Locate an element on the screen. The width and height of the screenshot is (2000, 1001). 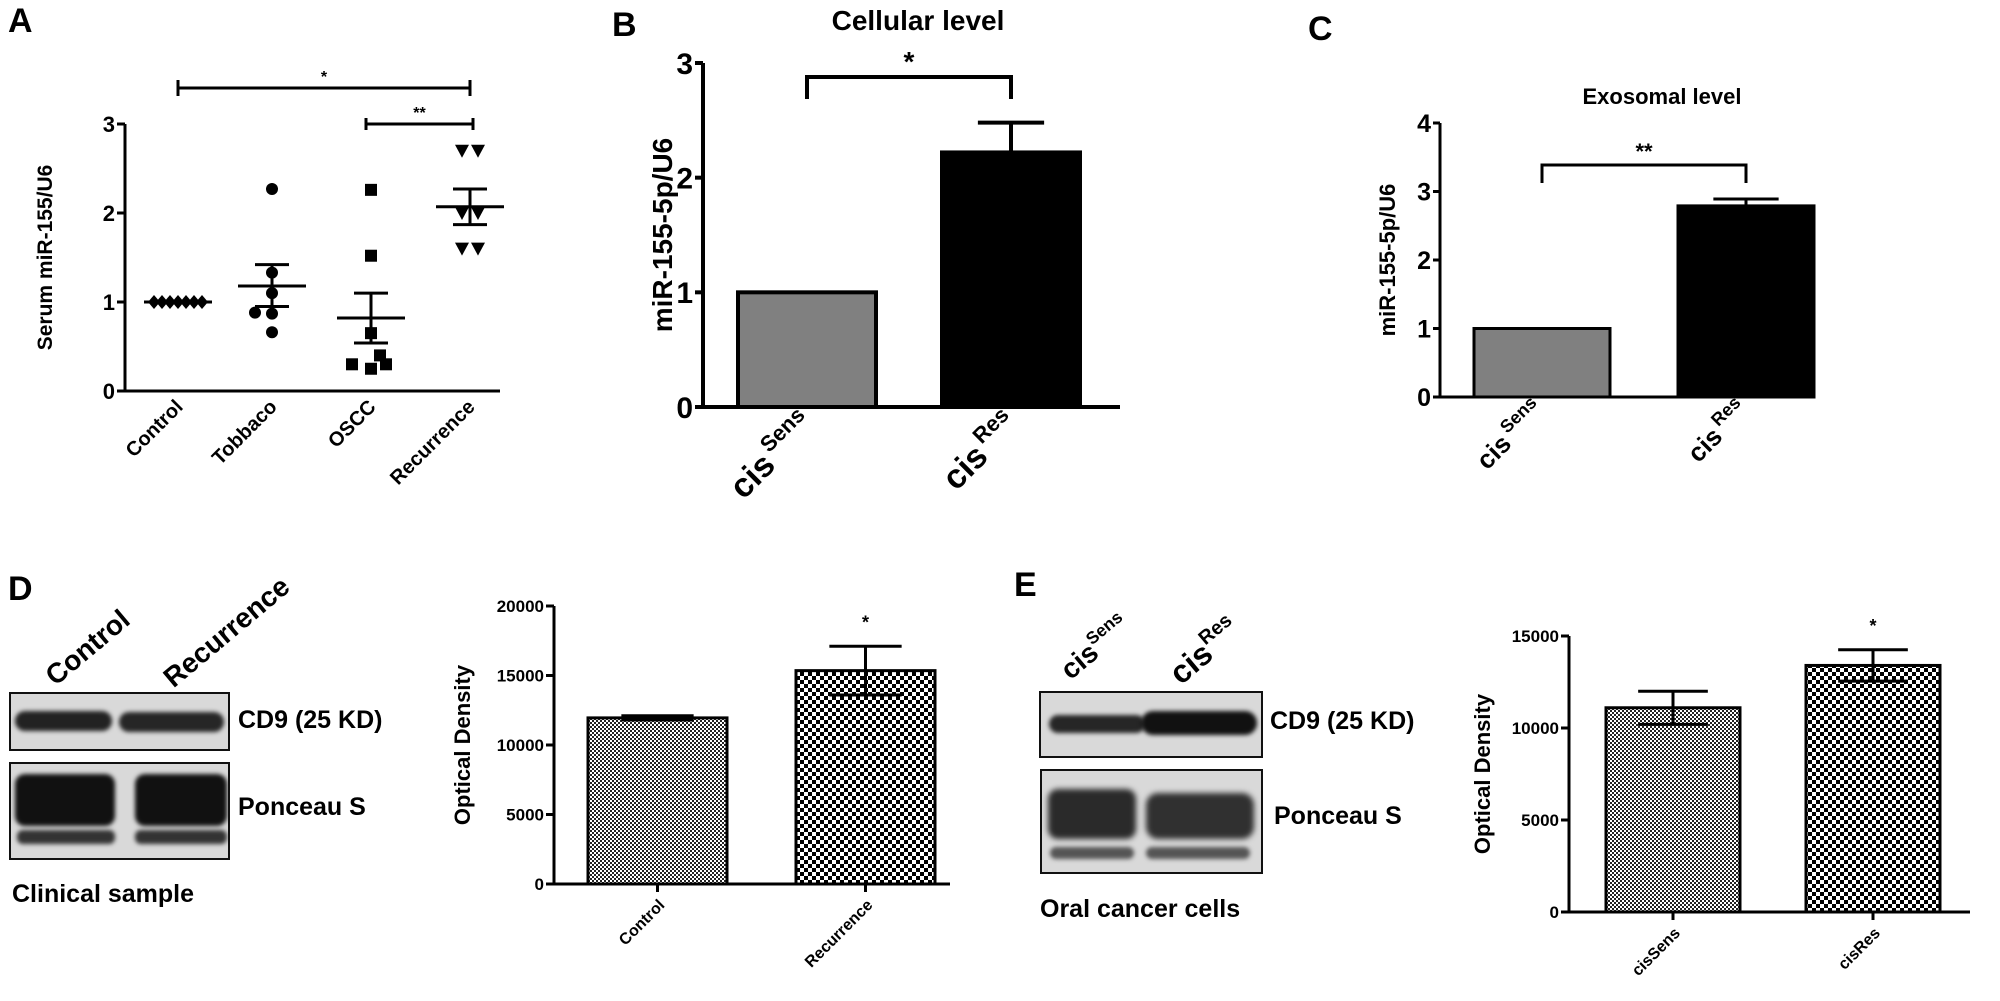
blot-d-cd9 is located at coordinates (119, 721).